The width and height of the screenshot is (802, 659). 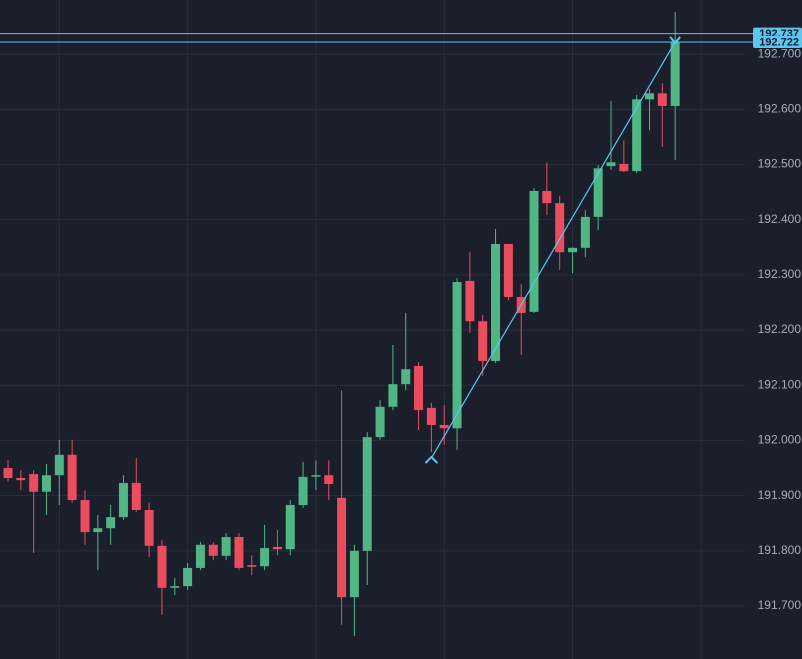 What do you see at coordinates (780, 440) in the screenshot?
I see `y-tick-label: 192.000` at bounding box center [780, 440].